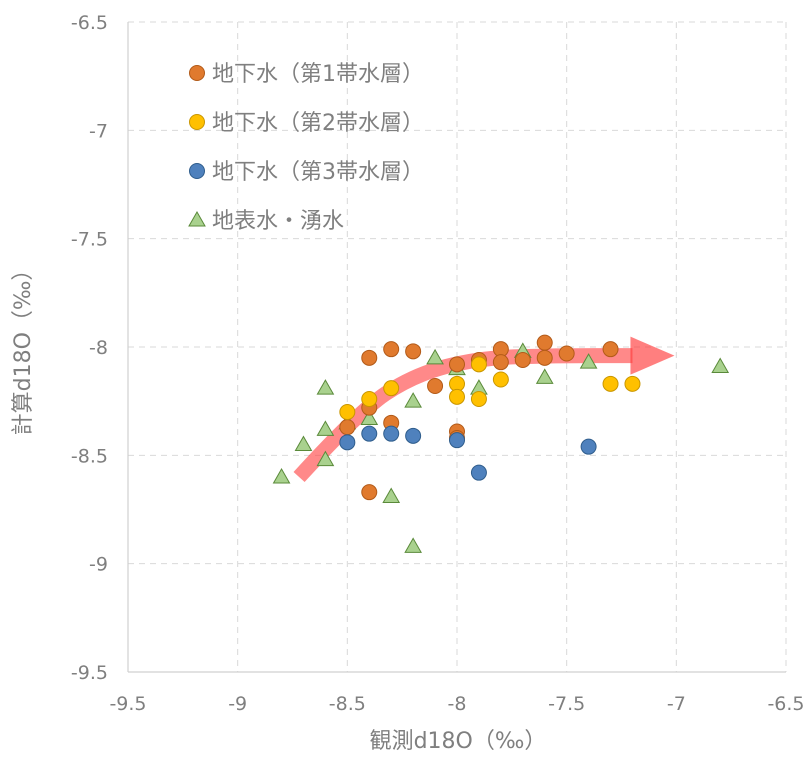 Image resolution: width=805 pixels, height=763 pixels. Describe the element at coordinates (318, 74) in the screenshot. I see `legend-label: 地下水（第1帯水層）` at that location.